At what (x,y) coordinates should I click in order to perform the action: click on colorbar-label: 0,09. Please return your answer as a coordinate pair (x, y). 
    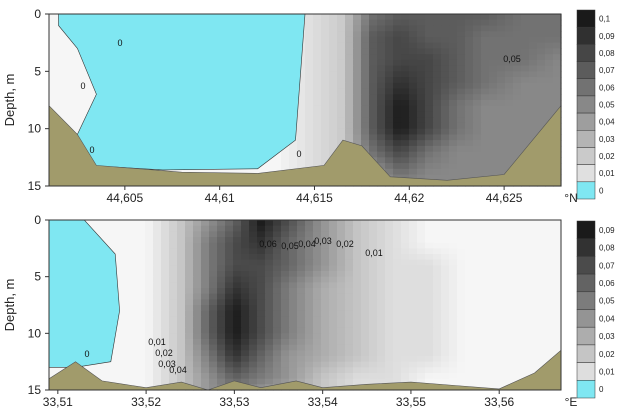
    Looking at the image, I should click on (607, 230).